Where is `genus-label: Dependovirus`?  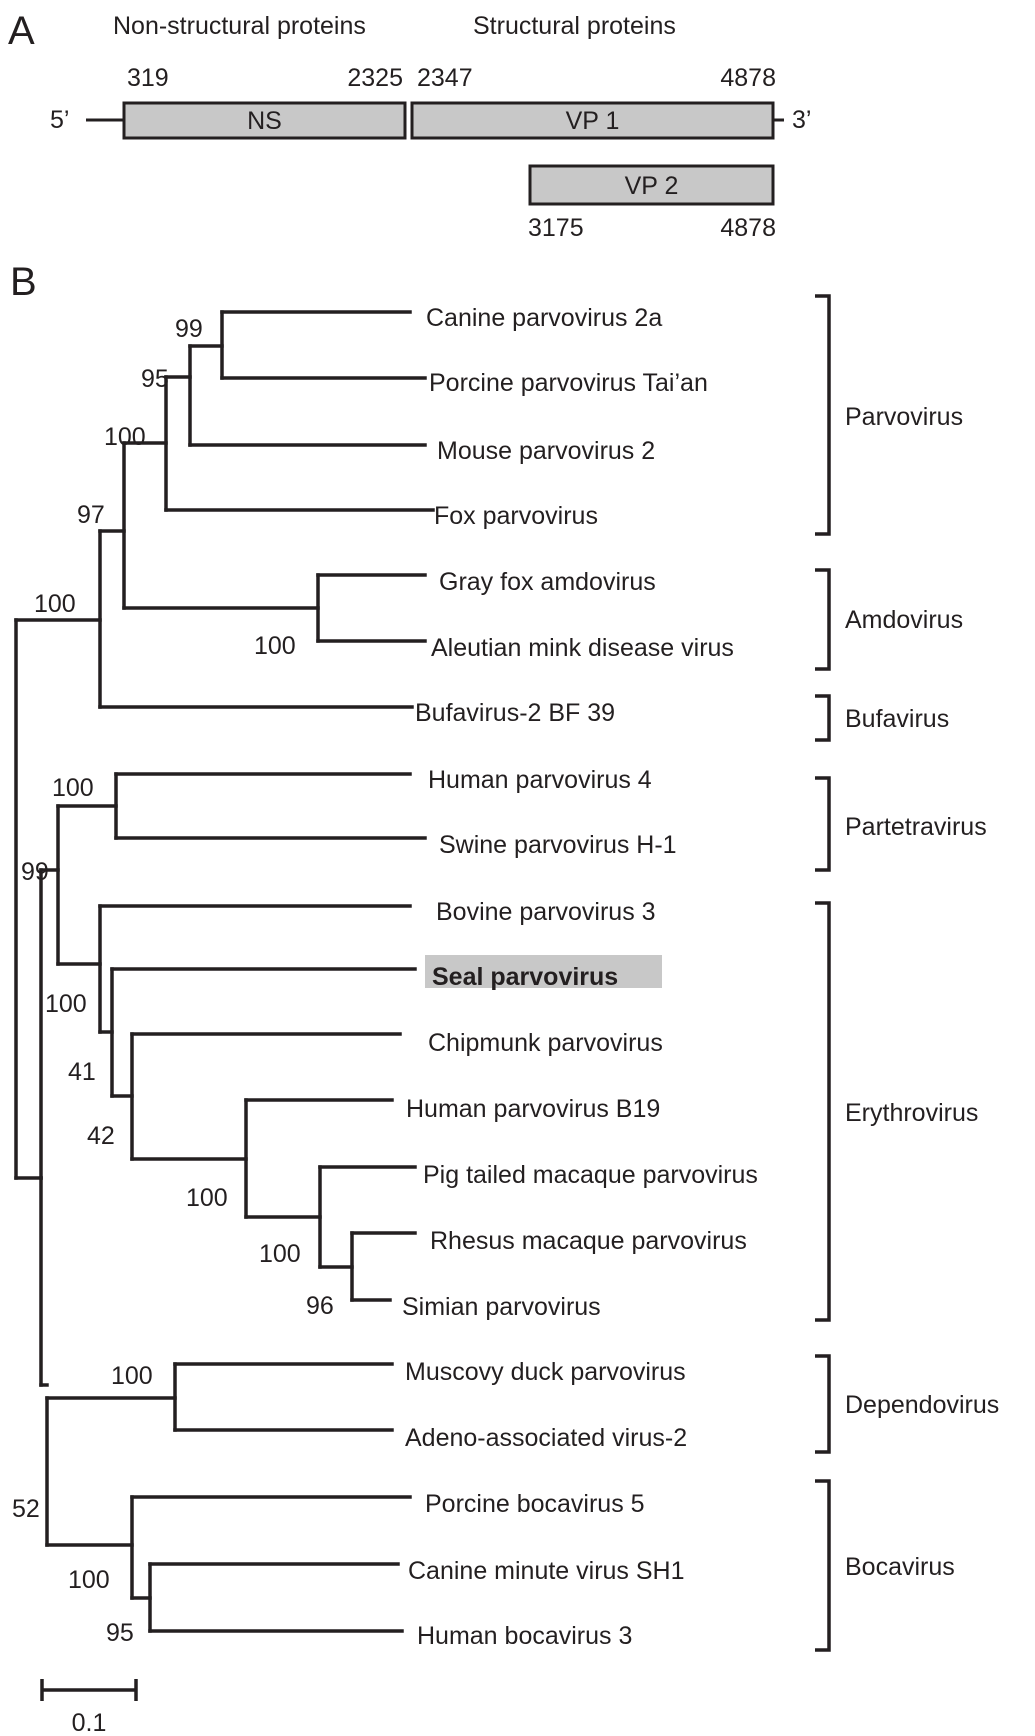
genus-label: Dependovirus is located at coordinates (922, 1405).